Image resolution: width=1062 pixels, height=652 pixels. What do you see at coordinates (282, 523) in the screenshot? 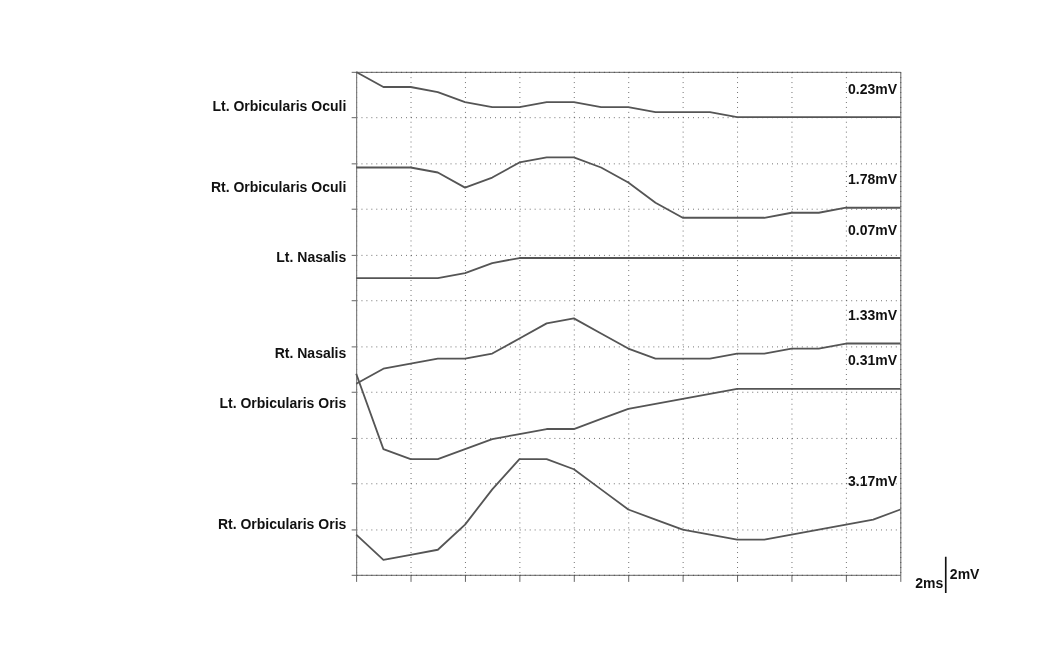
I see `series-label: Rt. Orbicularis Oris` at bounding box center [282, 523].